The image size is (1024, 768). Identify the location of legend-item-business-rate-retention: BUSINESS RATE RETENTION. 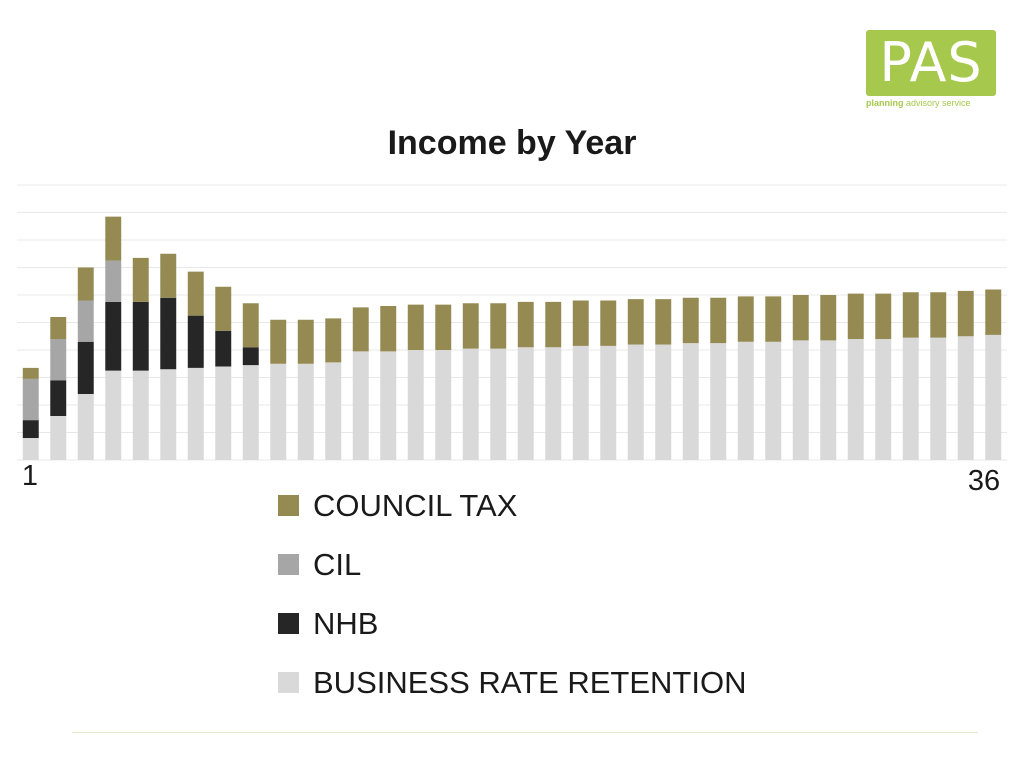
(512, 682).